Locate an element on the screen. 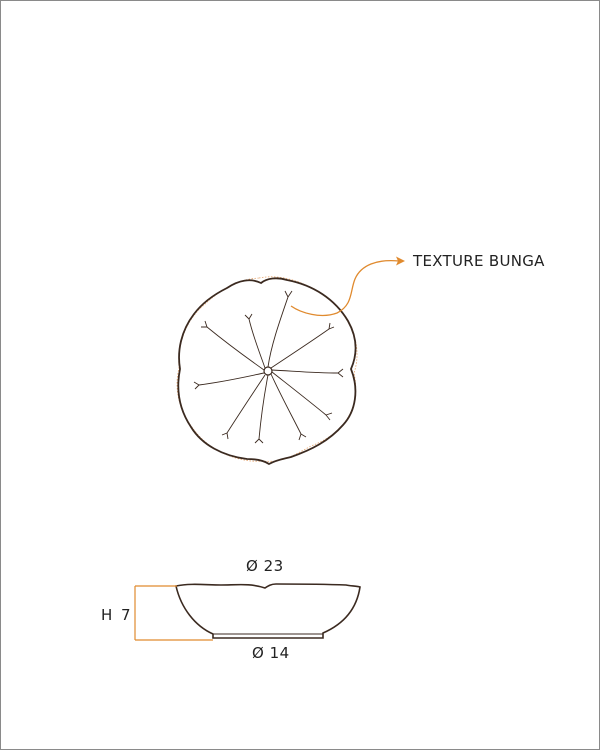 This screenshot has height=751, width=600. arrowhead-icon is located at coordinates (400, 261).